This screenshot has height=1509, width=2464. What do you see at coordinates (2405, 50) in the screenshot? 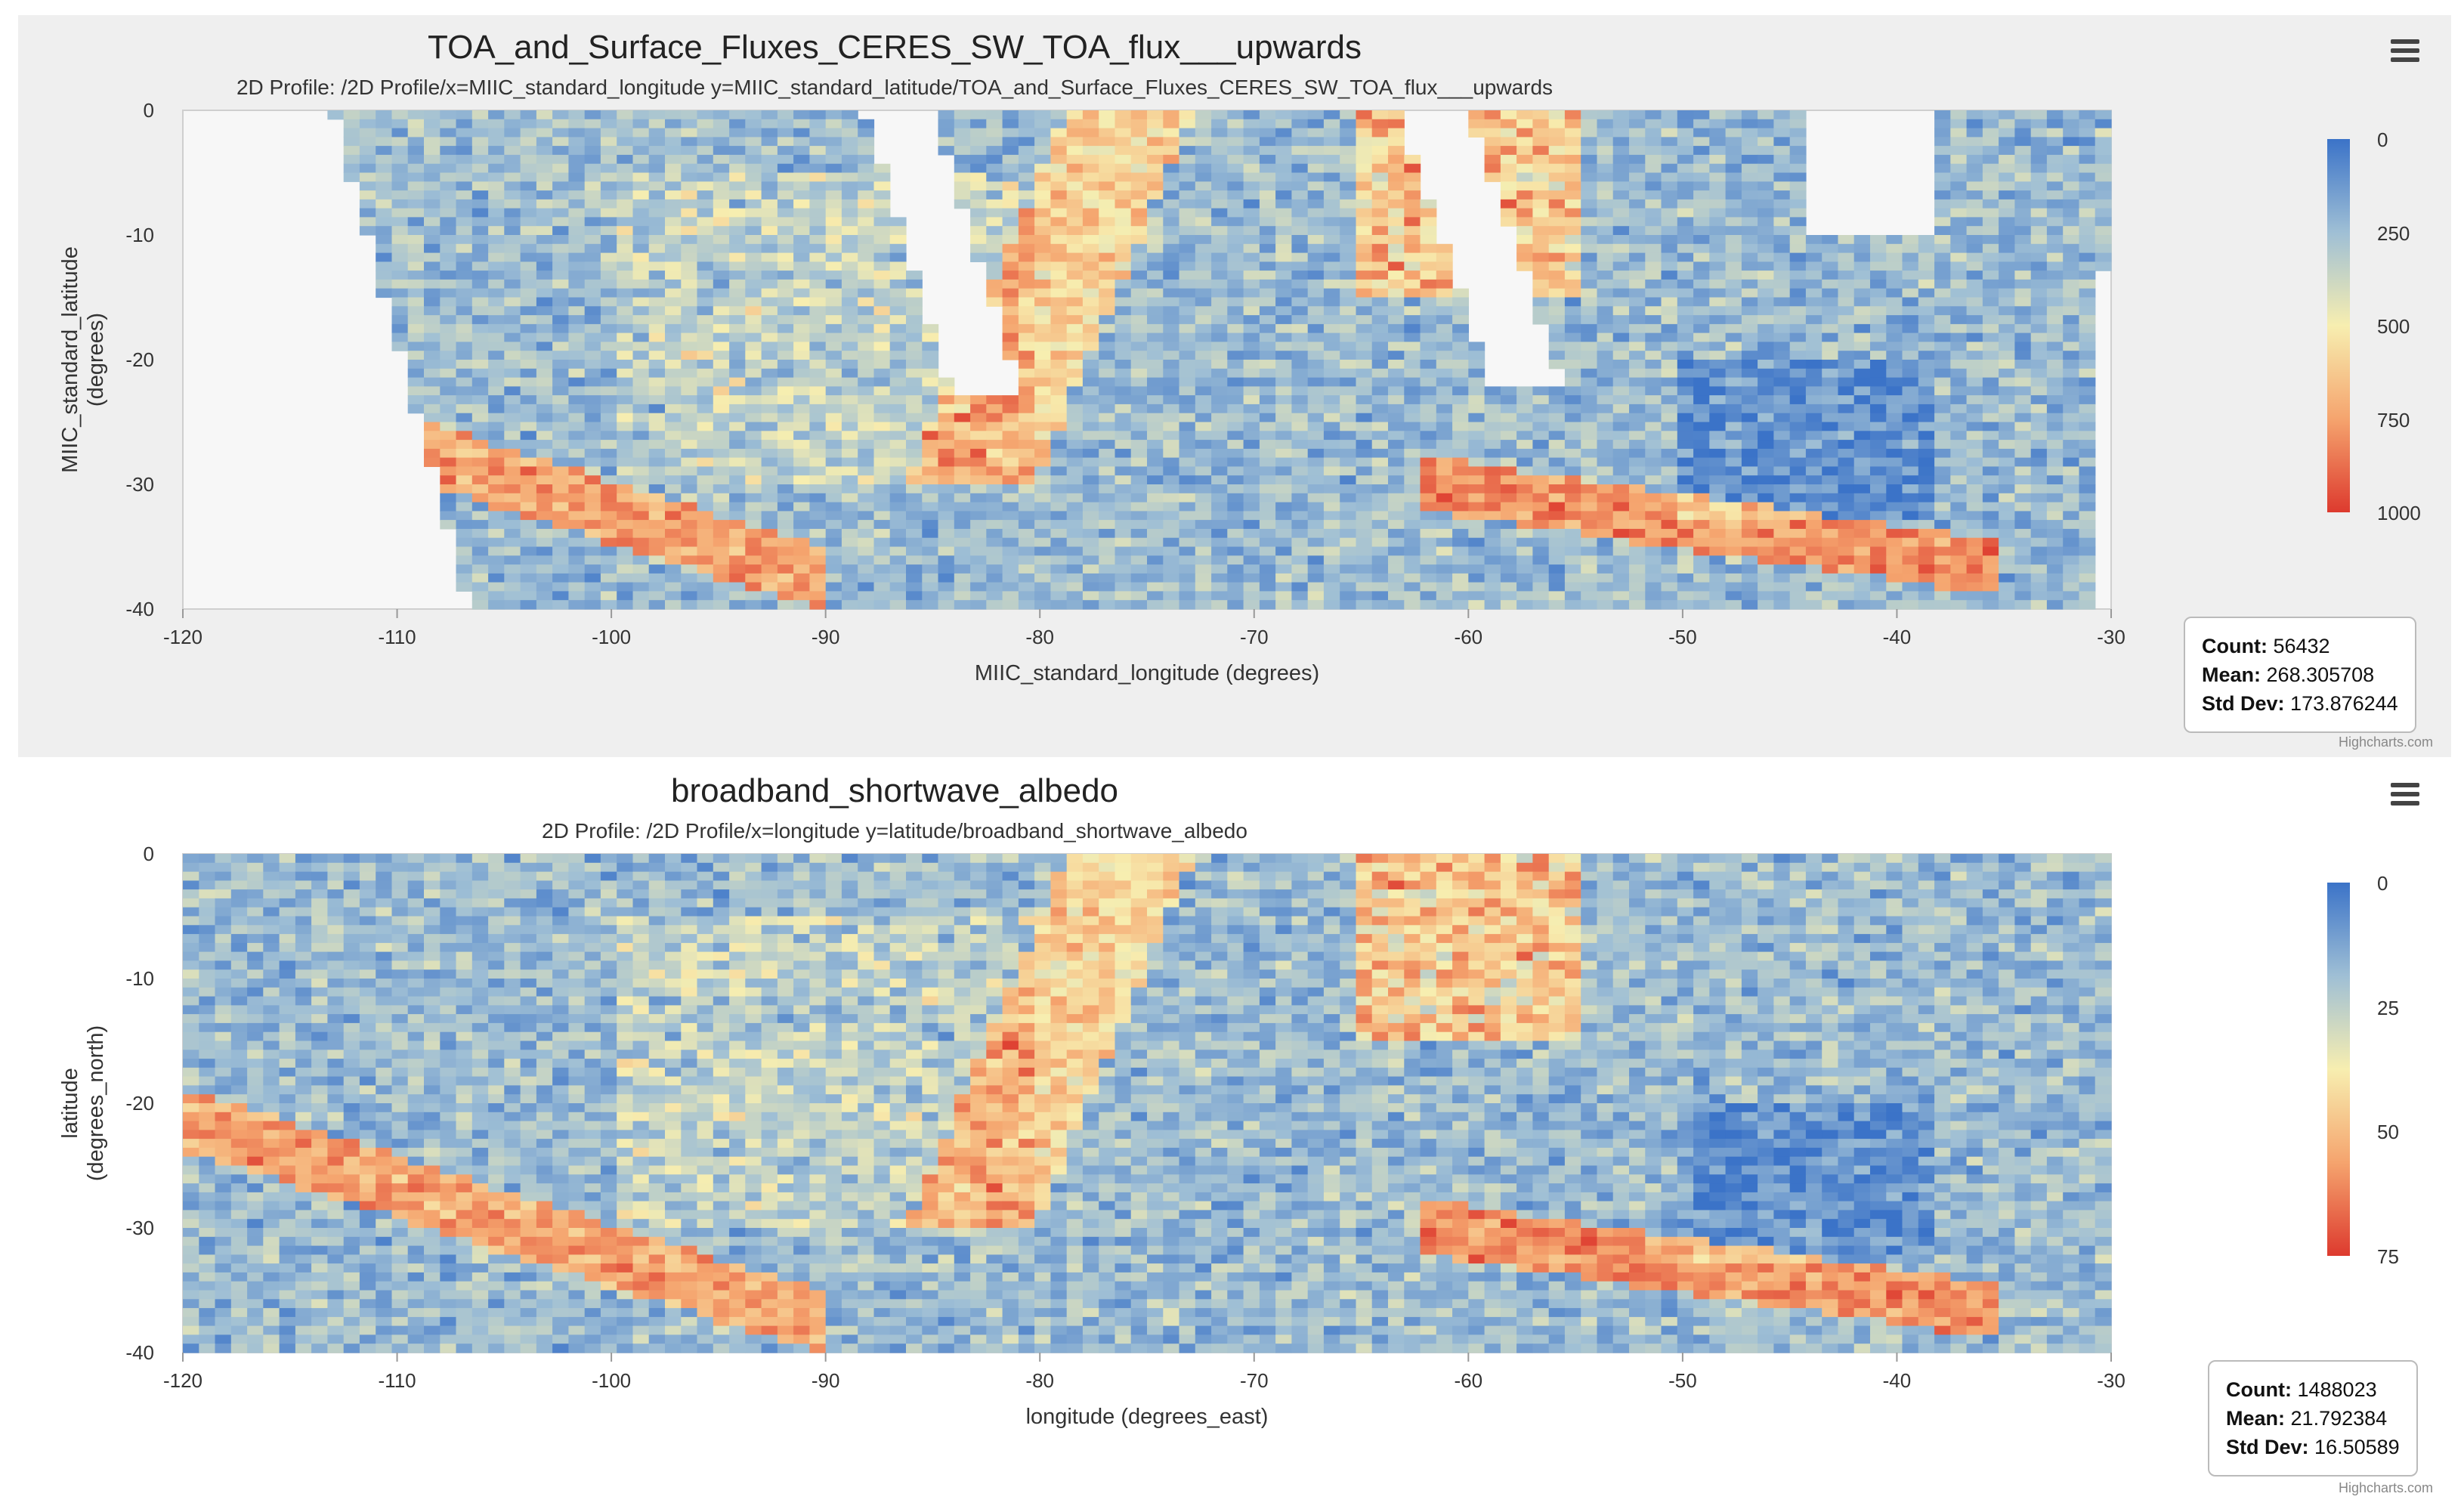
I see `chart-menu-button` at bounding box center [2405, 50].